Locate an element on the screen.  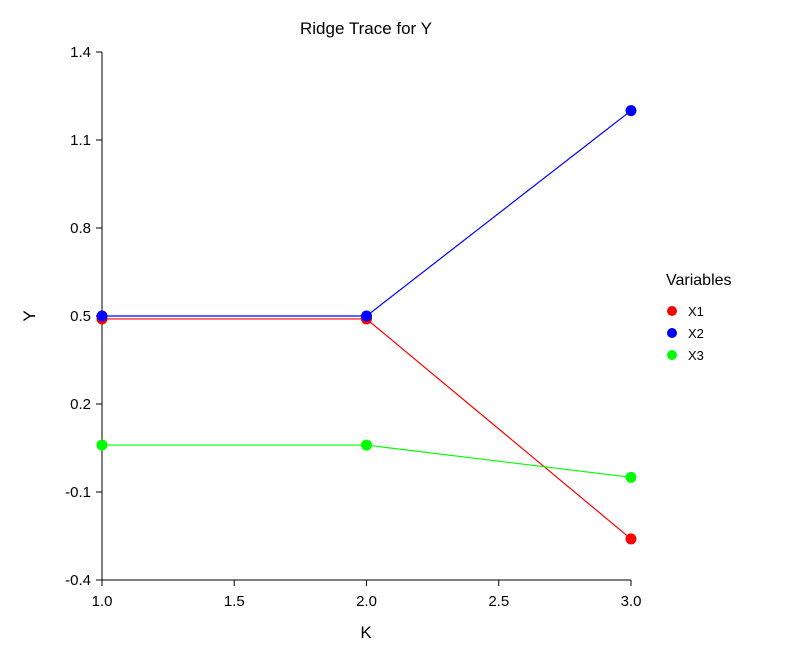
legend-marker-x3 is located at coordinates (672, 355).